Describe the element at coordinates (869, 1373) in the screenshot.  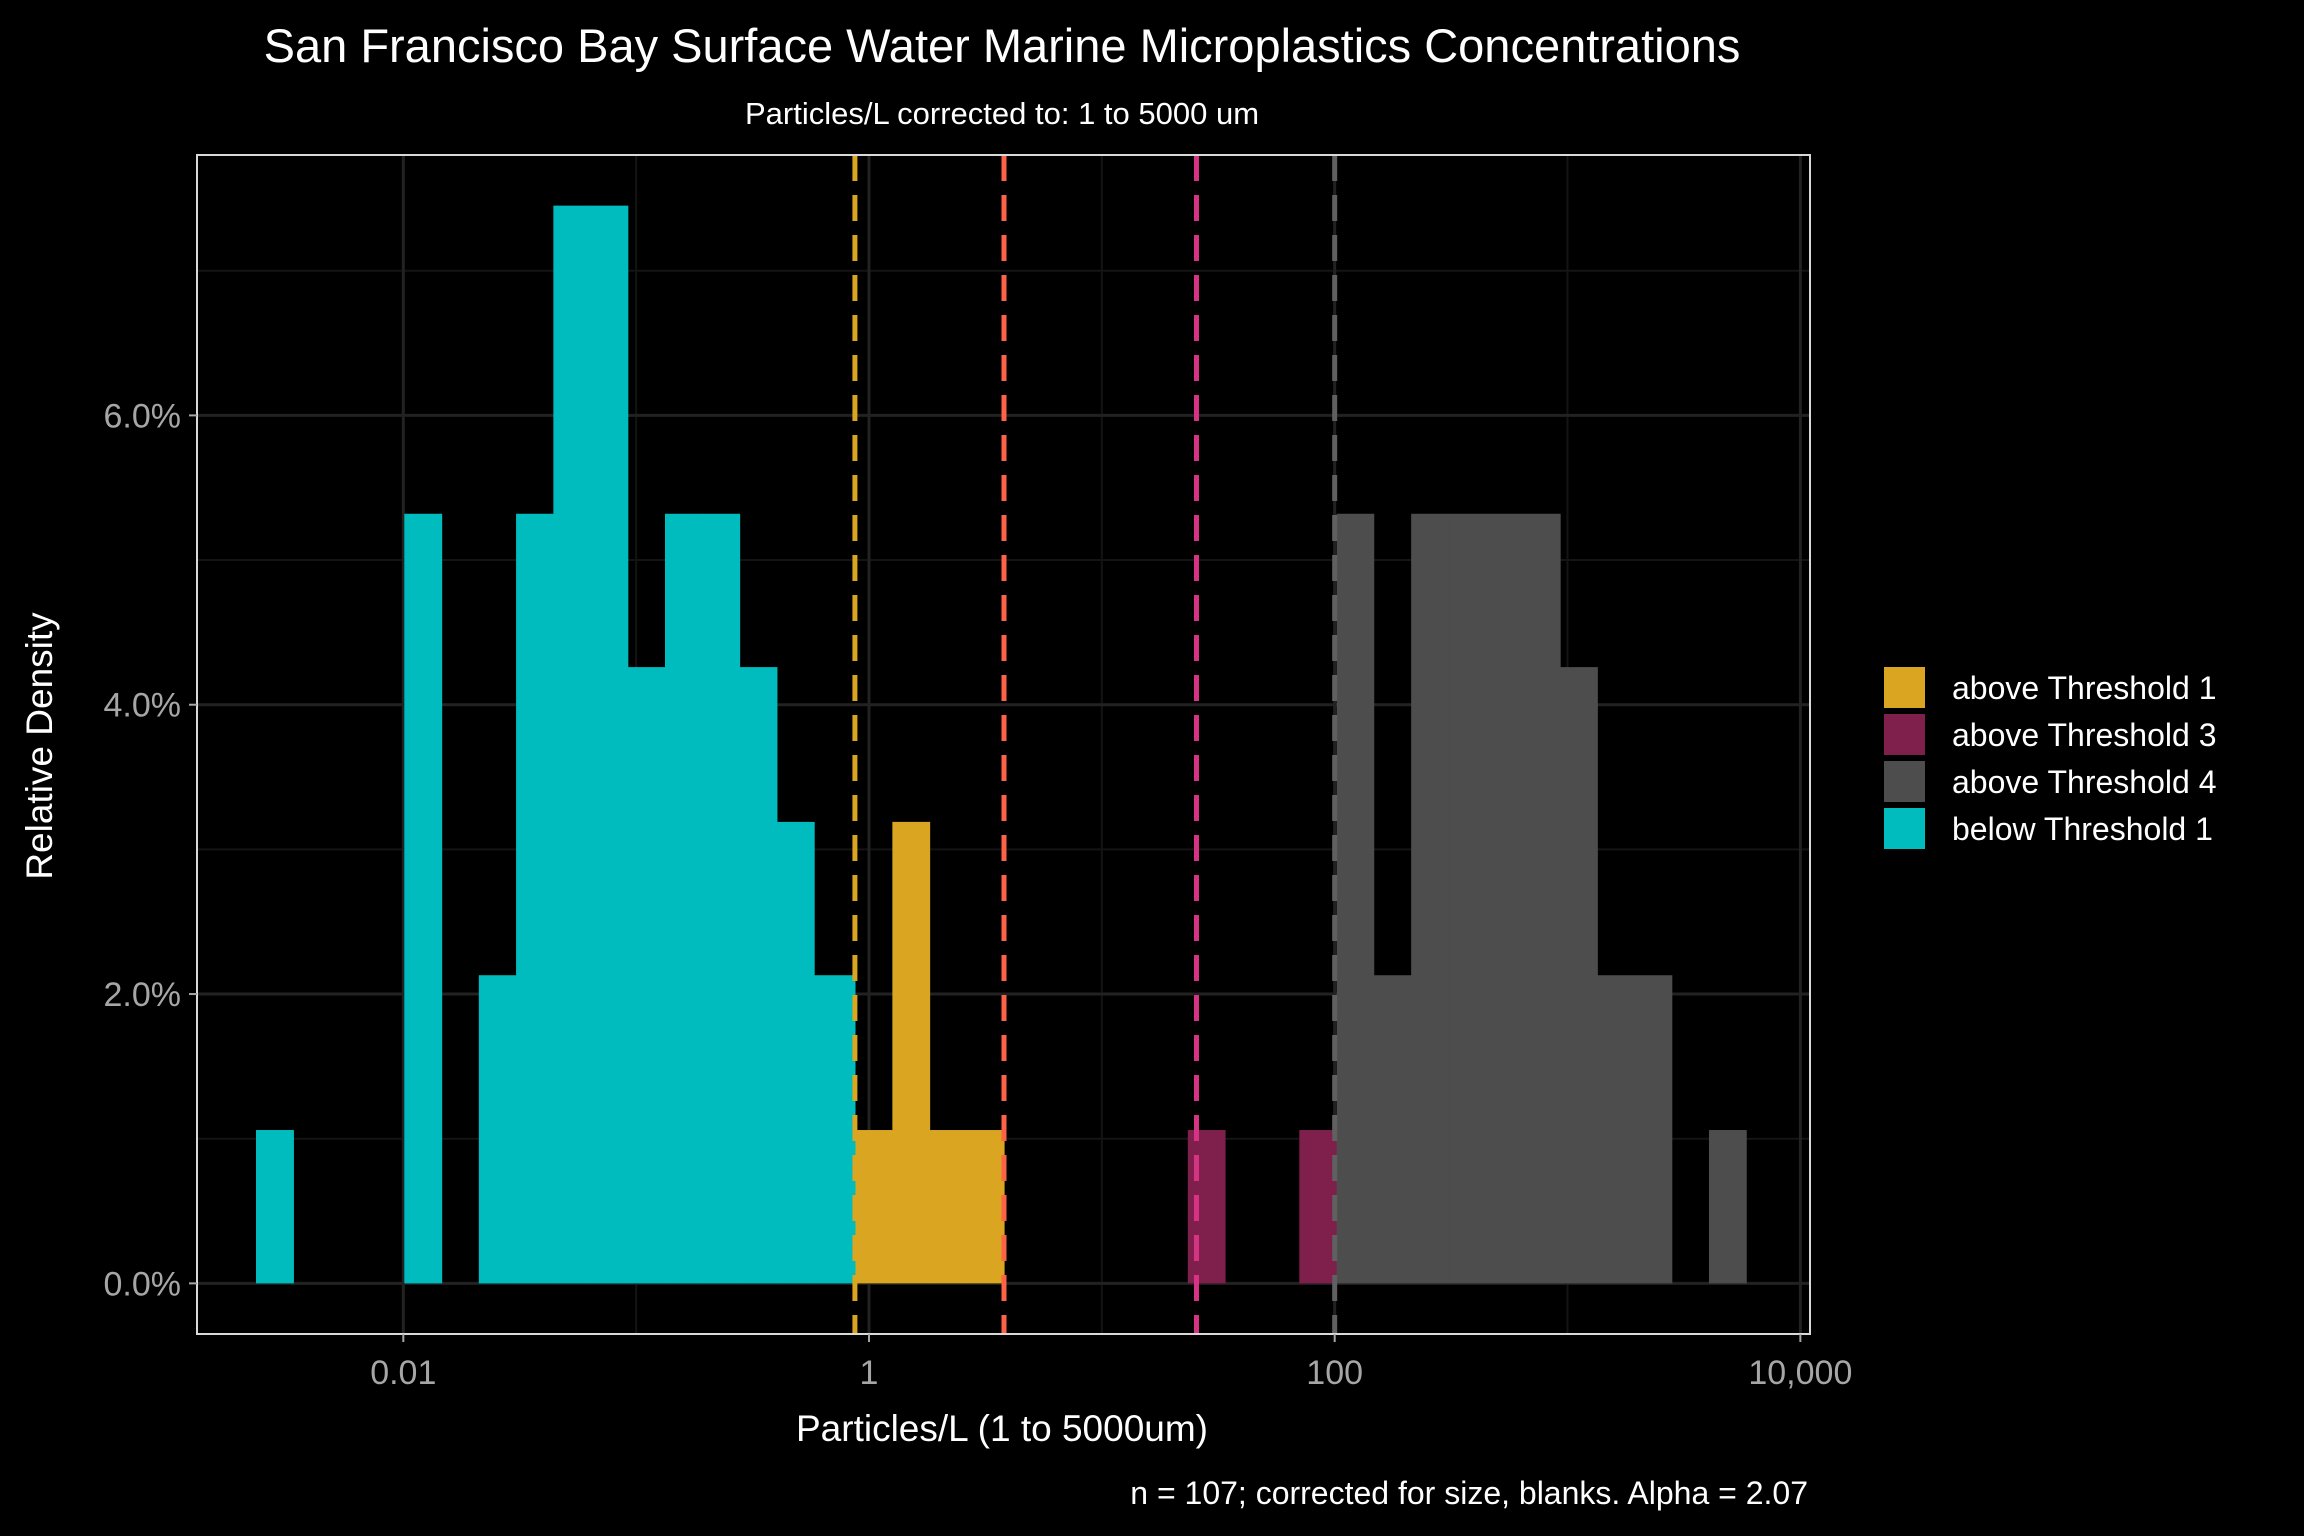
I see `x-tick-label: 1` at that location.